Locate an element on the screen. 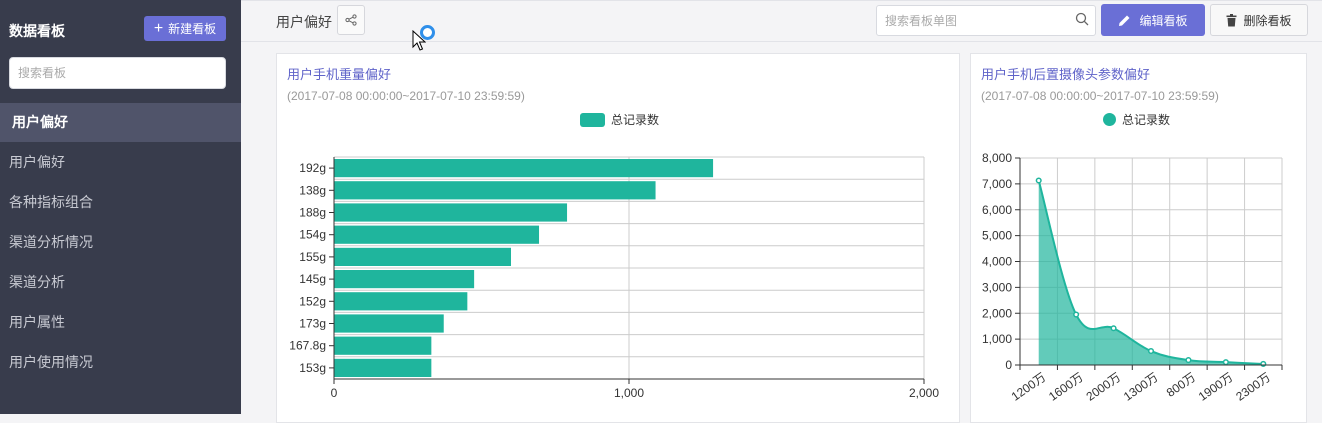  board-search-input is located at coordinates (117, 73).